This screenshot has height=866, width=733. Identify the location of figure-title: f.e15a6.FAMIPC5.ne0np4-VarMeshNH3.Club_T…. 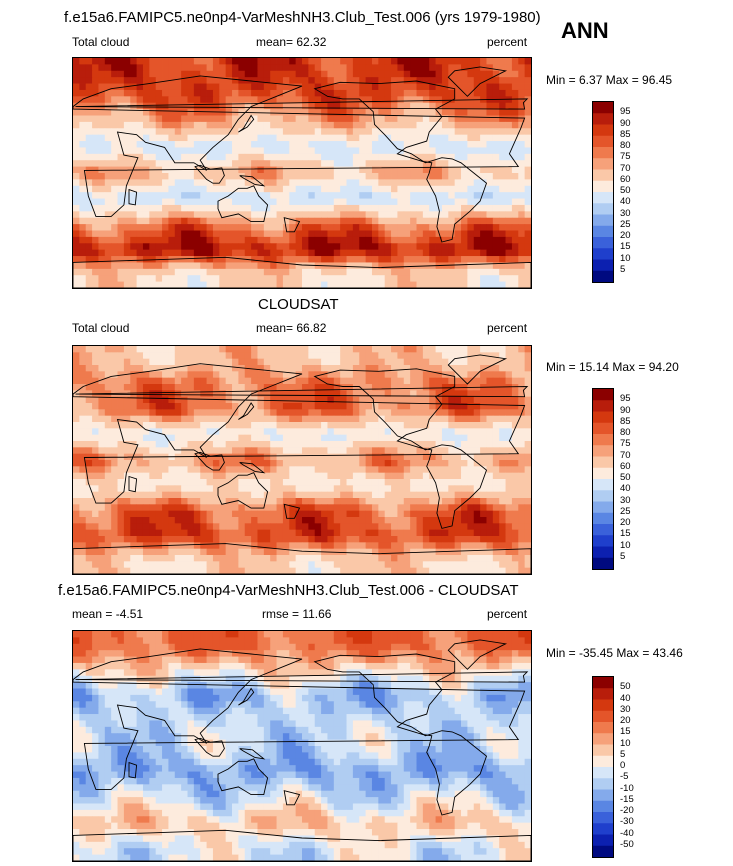
(302, 17).